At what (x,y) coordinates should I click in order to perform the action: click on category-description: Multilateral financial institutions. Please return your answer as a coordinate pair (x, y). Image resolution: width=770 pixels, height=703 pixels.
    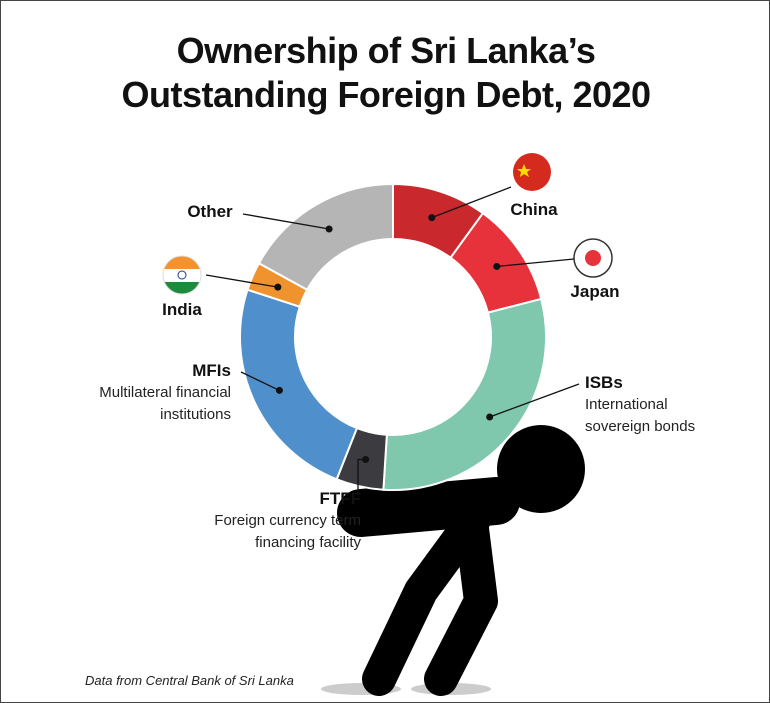
    Looking at the image, I should click on (165, 403).